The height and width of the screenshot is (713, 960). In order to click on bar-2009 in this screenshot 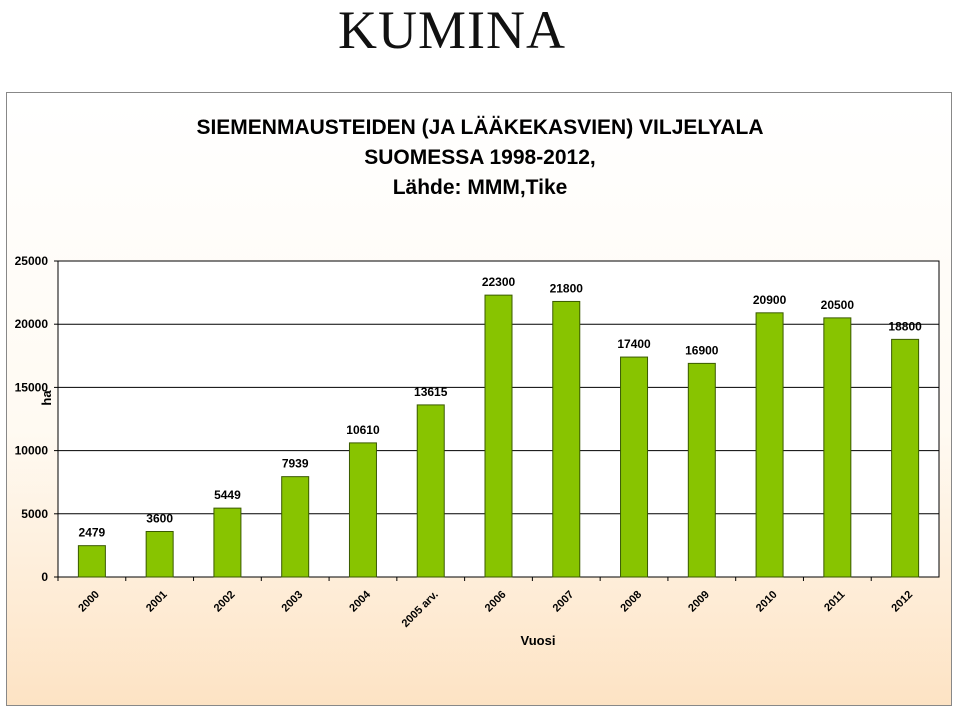, I will do `click(701, 470)`.